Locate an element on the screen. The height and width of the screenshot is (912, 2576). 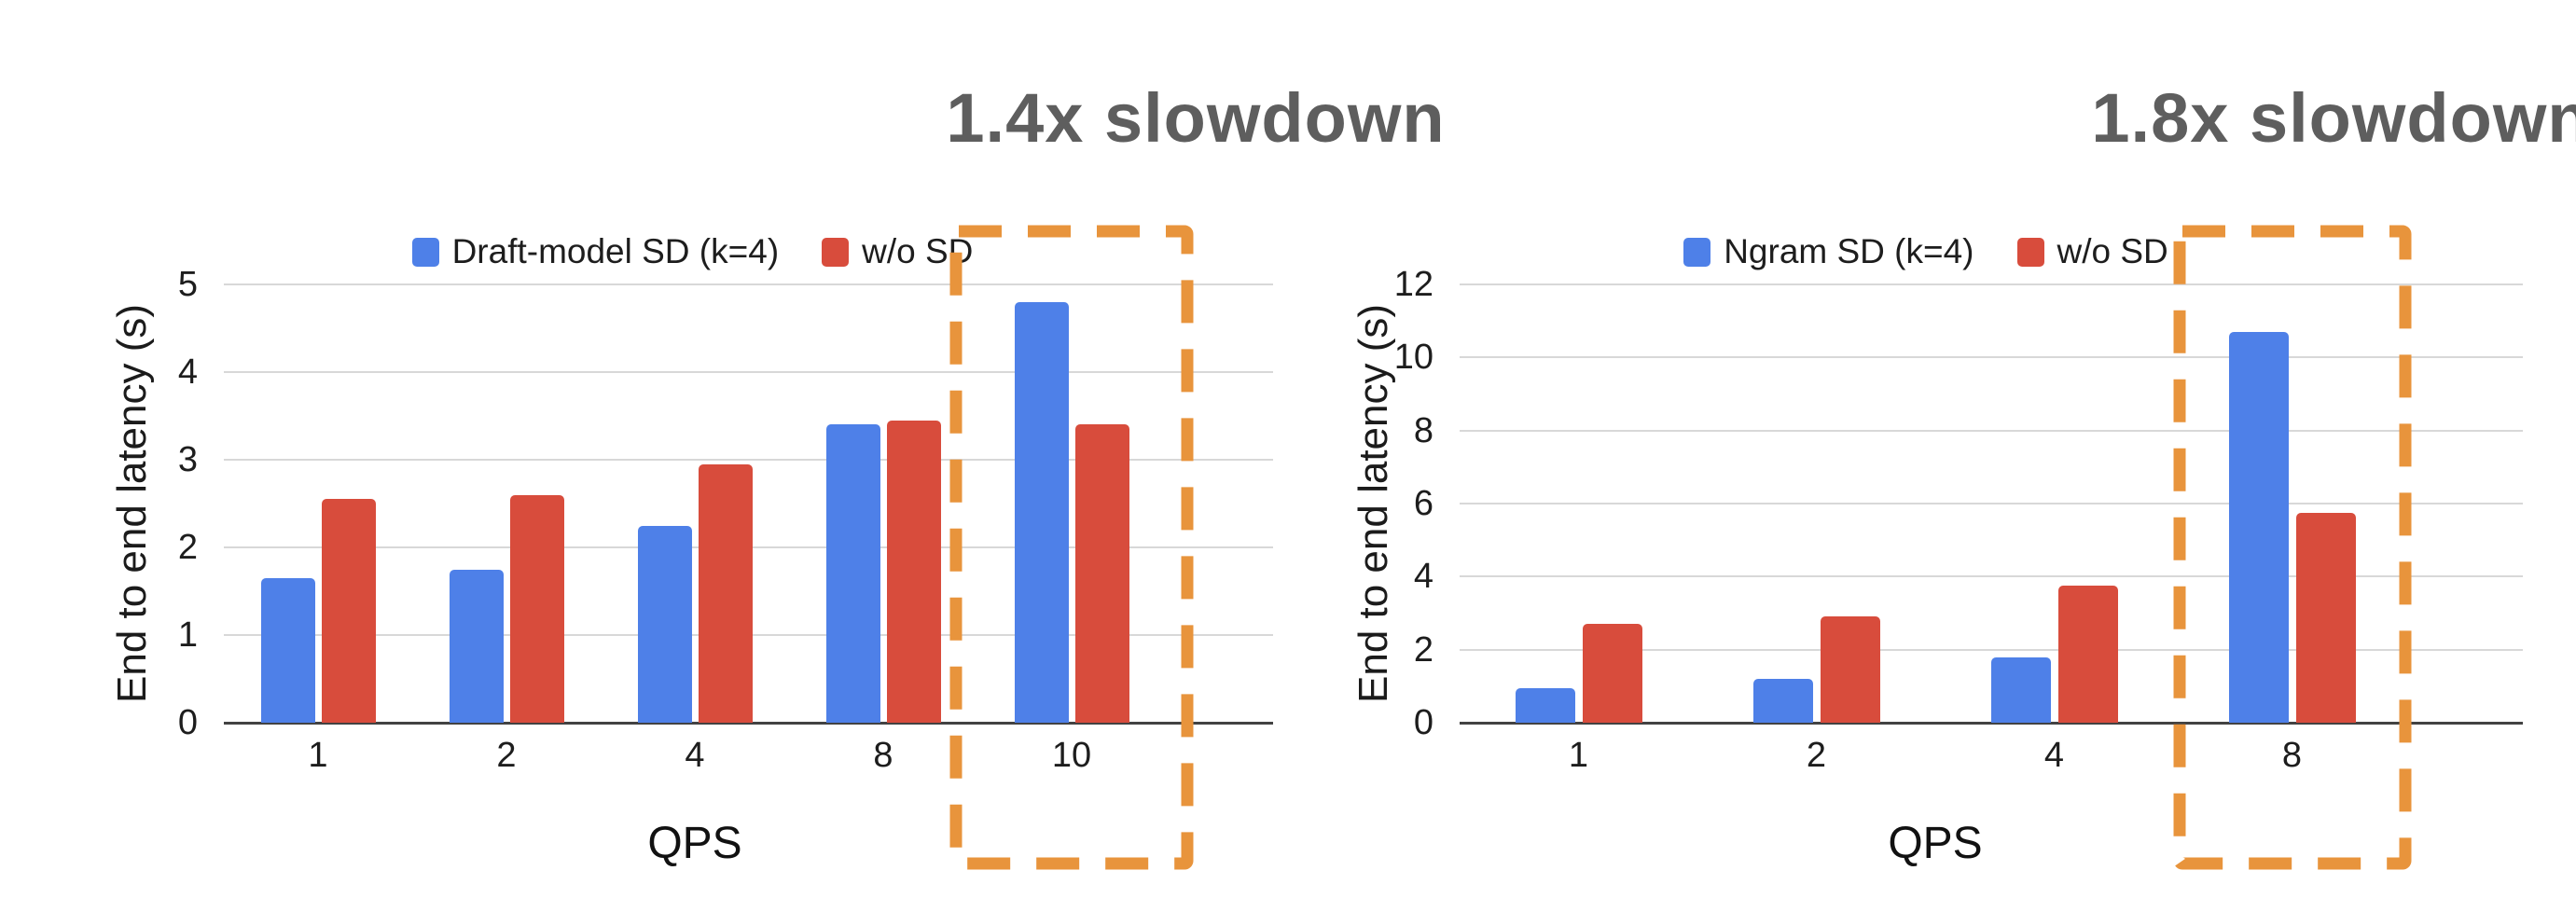
legend-item: Ngram SD (k=4) is located at coordinates (1828, 252).